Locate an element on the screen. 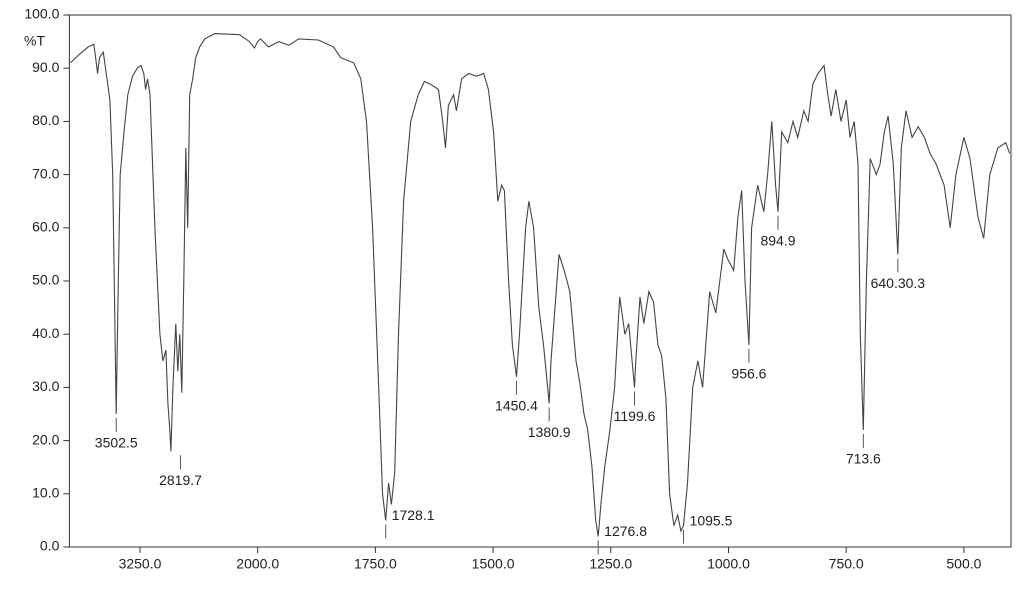  peak-label: 1199.6 is located at coordinates (635, 416).